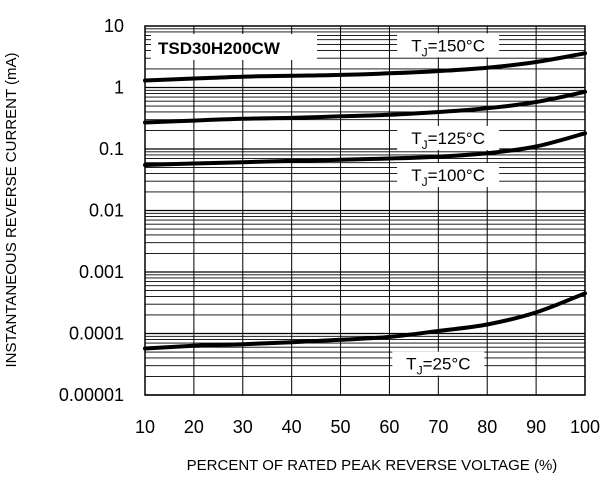  What do you see at coordinates (194, 427) in the screenshot?
I see `x-tick-label: 20` at bounding box center [194, 427].